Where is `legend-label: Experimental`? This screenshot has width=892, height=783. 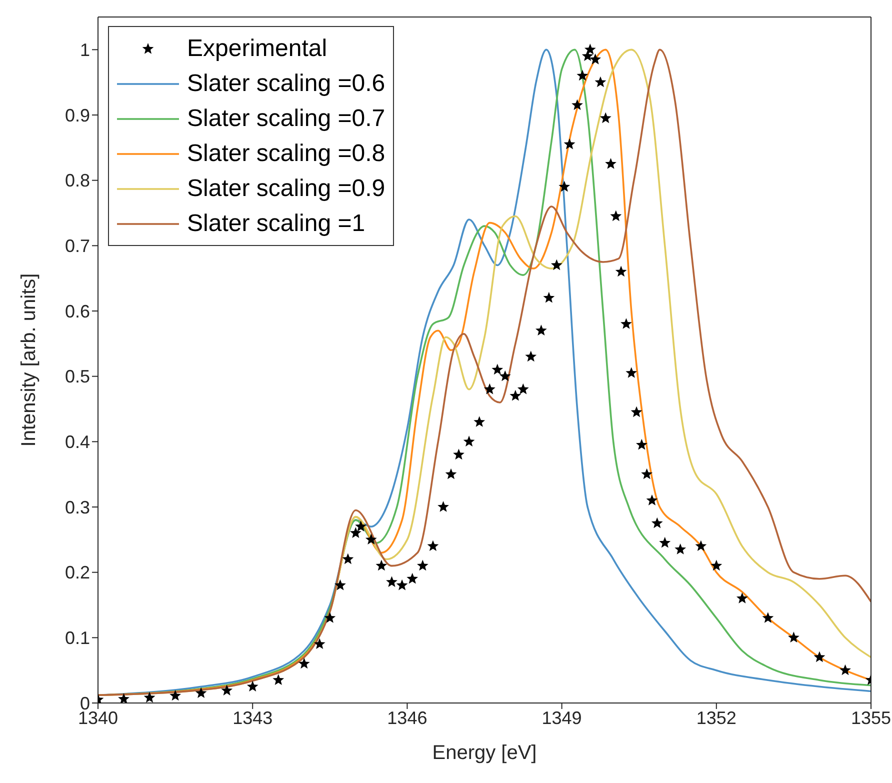
legend-label: Experimental is located at coordinates (257, 48).